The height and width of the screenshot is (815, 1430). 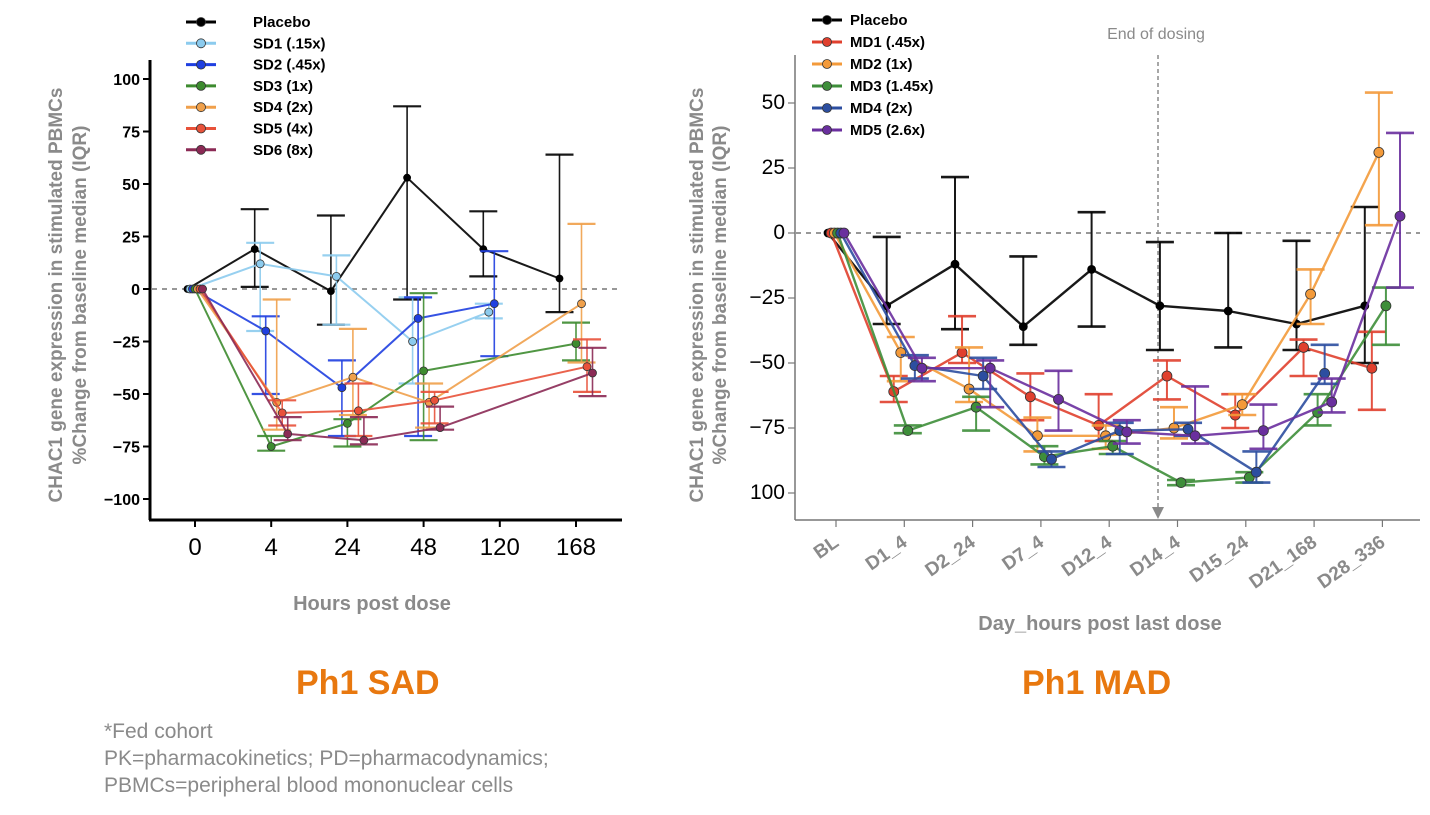 I want to click on series-sd1-15x, so click(x=344, y=313).